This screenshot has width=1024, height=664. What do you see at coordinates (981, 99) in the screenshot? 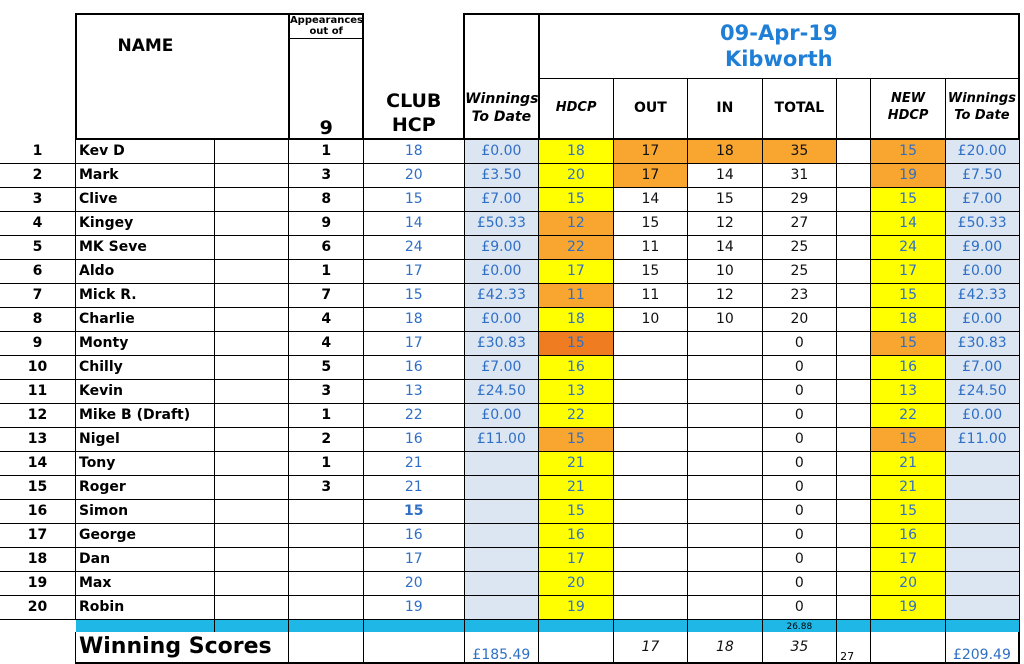
I see `winnings-right-line1: Winnings` at bounding box center [981, 99].